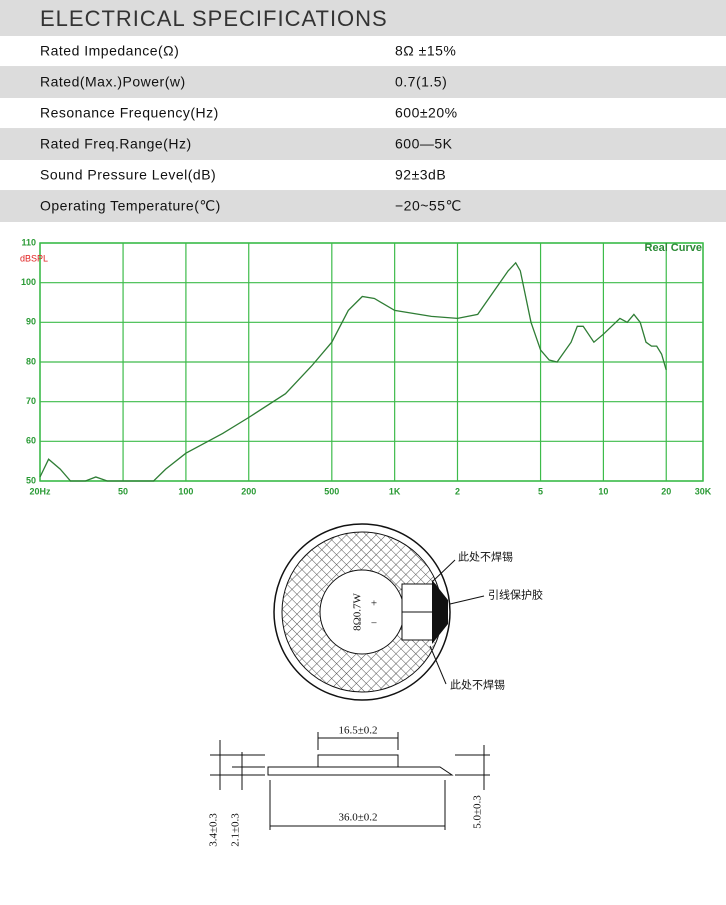 This screenshot has width=726, height=905. I want to click on y-tick-label: 50, so click(31, 480).